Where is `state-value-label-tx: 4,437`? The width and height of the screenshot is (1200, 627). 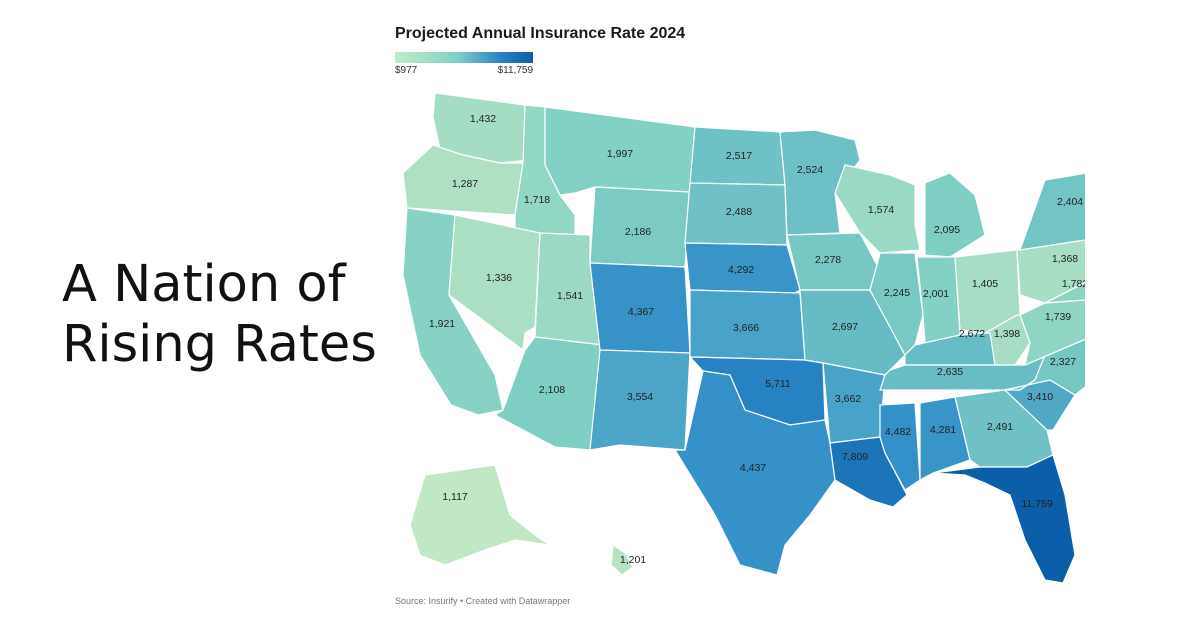 state-value-label-tx: 4,437 is located at coordinates (753, 468).